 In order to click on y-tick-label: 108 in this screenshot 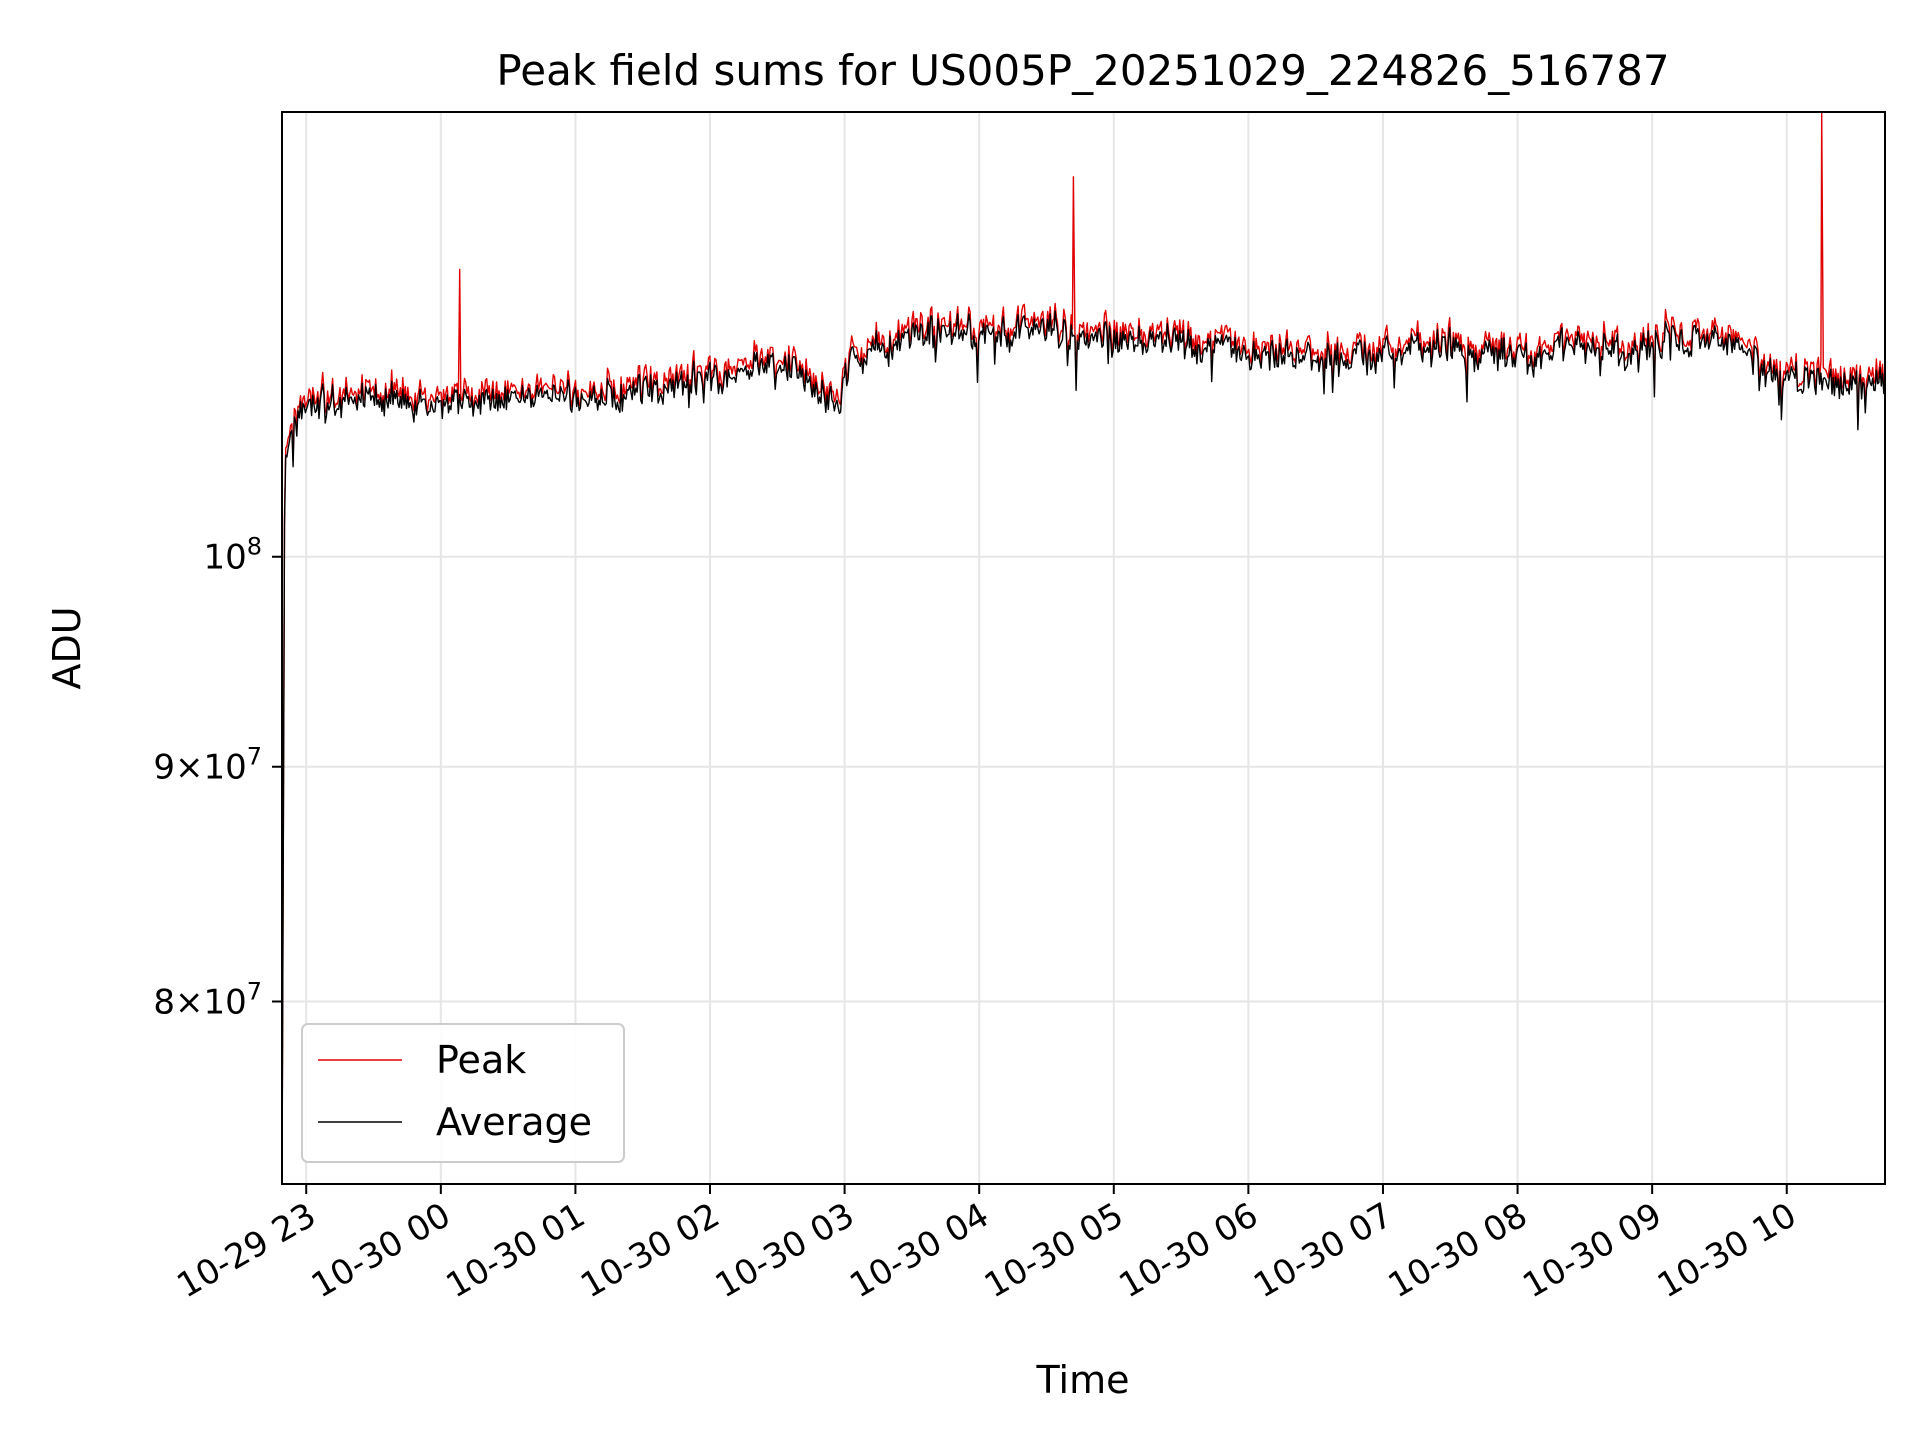, I will do `click(232, 555)`.